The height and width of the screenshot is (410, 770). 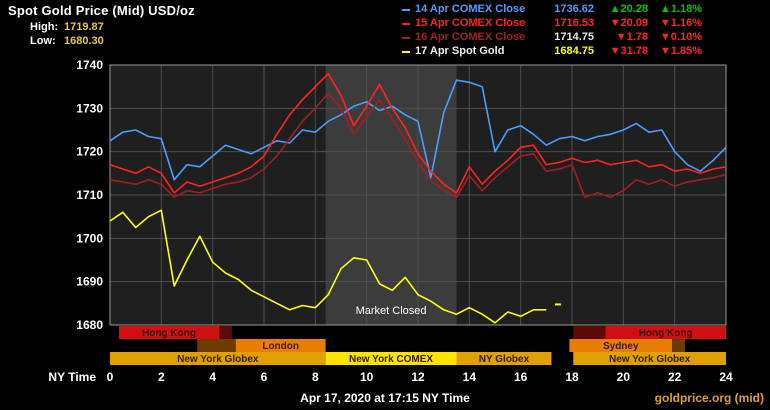 What do you see at coordinates (574, 51) in the screenshot?
I see `legend-value: 1684.75` at bounding box center [574, 51].